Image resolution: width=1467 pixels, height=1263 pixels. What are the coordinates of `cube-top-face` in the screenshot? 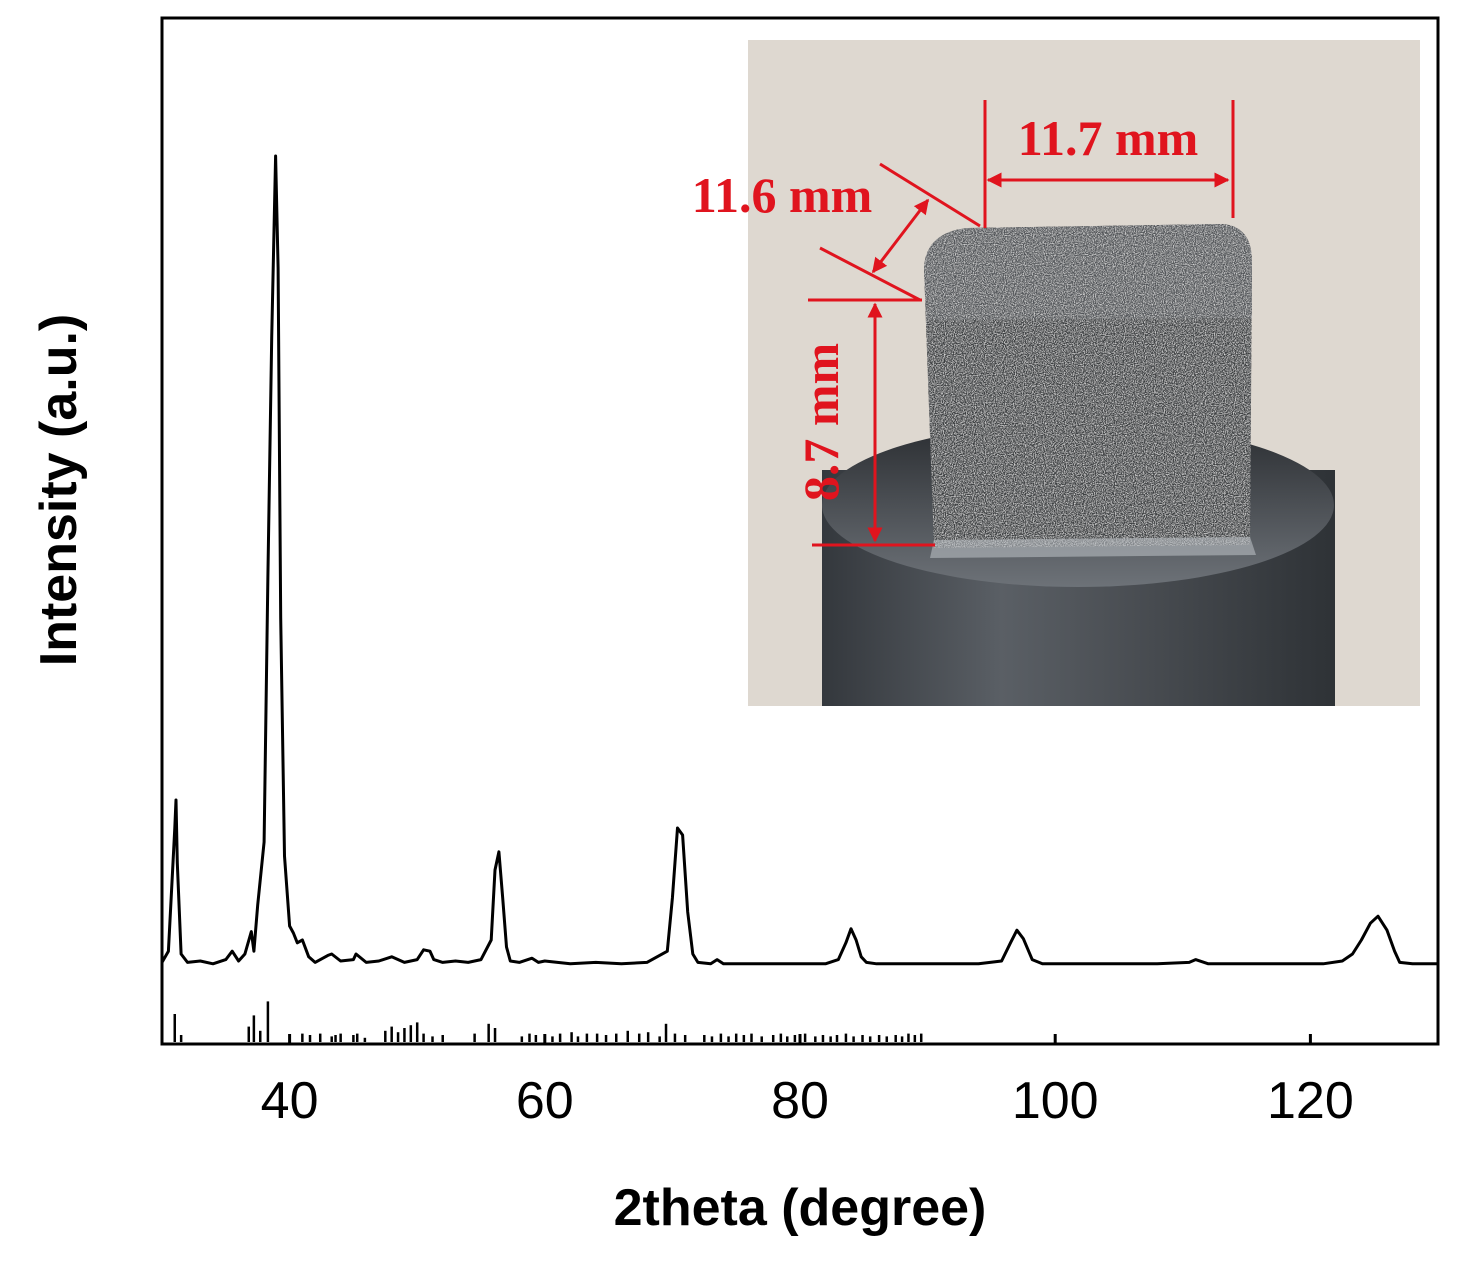 It's located at (1088, 272).